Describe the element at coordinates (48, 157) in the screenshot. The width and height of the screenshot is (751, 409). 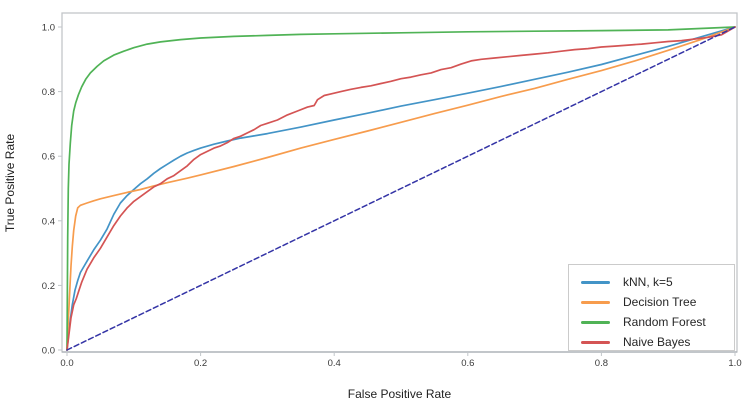
I see `y-tick-label: 0.6` at that location.